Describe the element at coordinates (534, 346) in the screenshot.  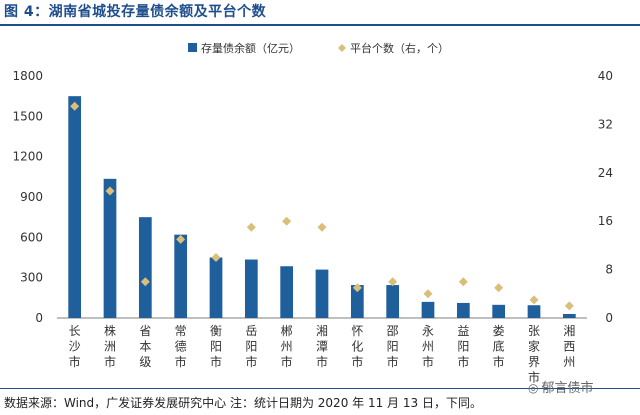
I see `category-label-char: 家` at that location.